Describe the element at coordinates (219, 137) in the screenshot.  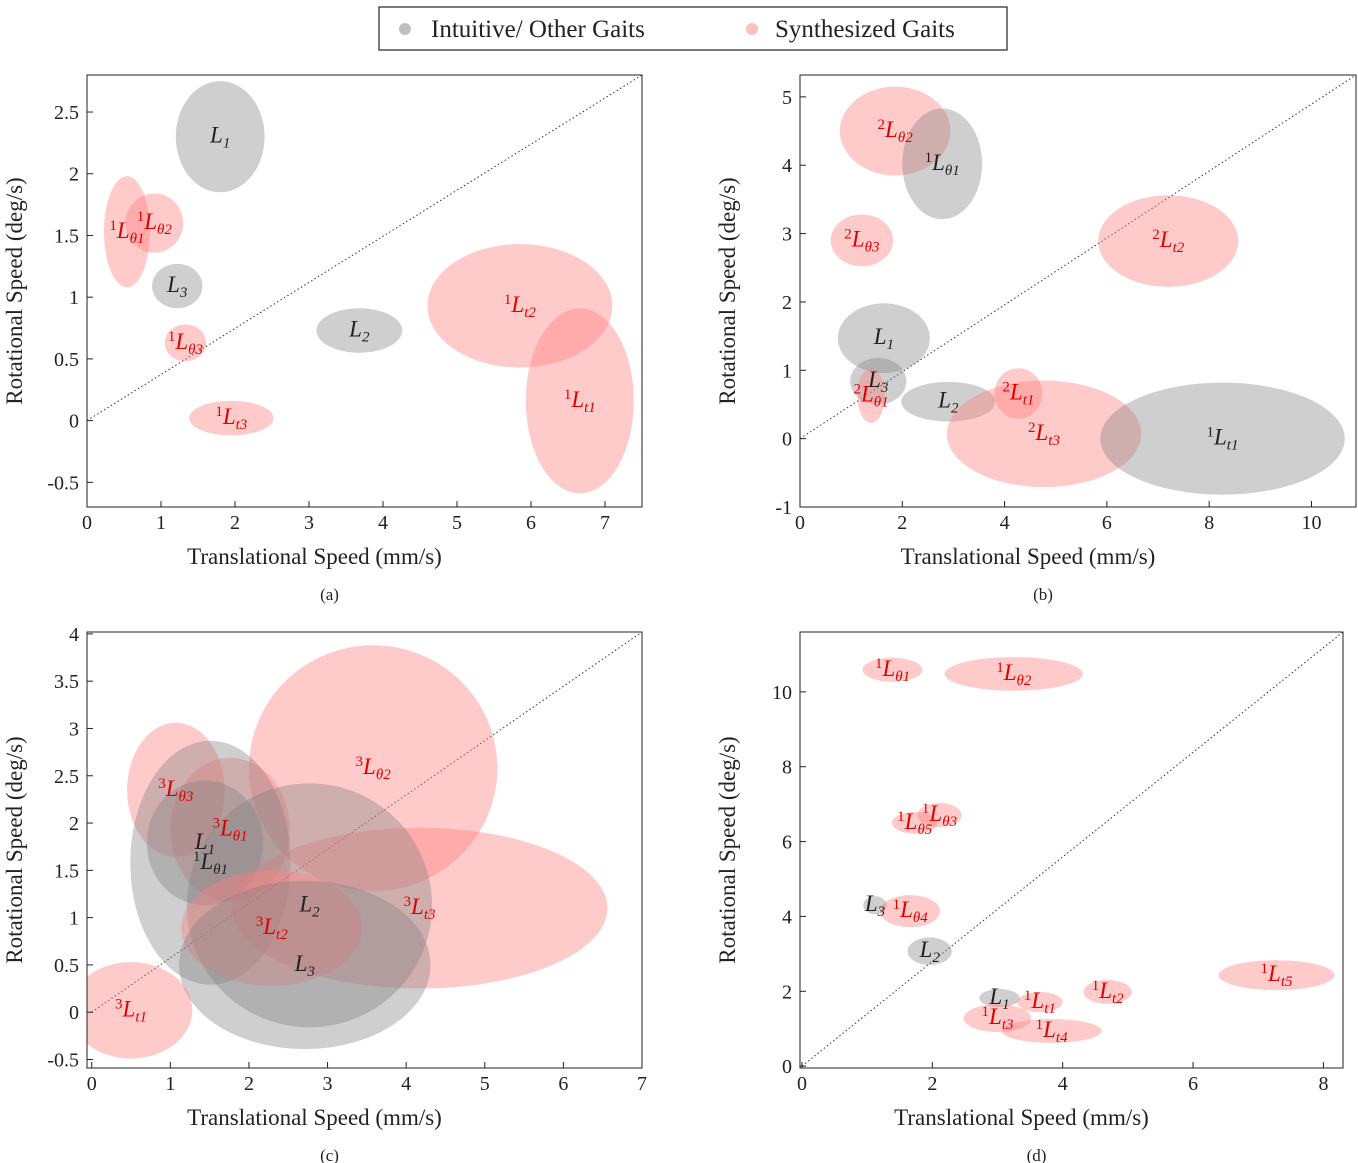
I see `ellipse-label: L1` at that location.